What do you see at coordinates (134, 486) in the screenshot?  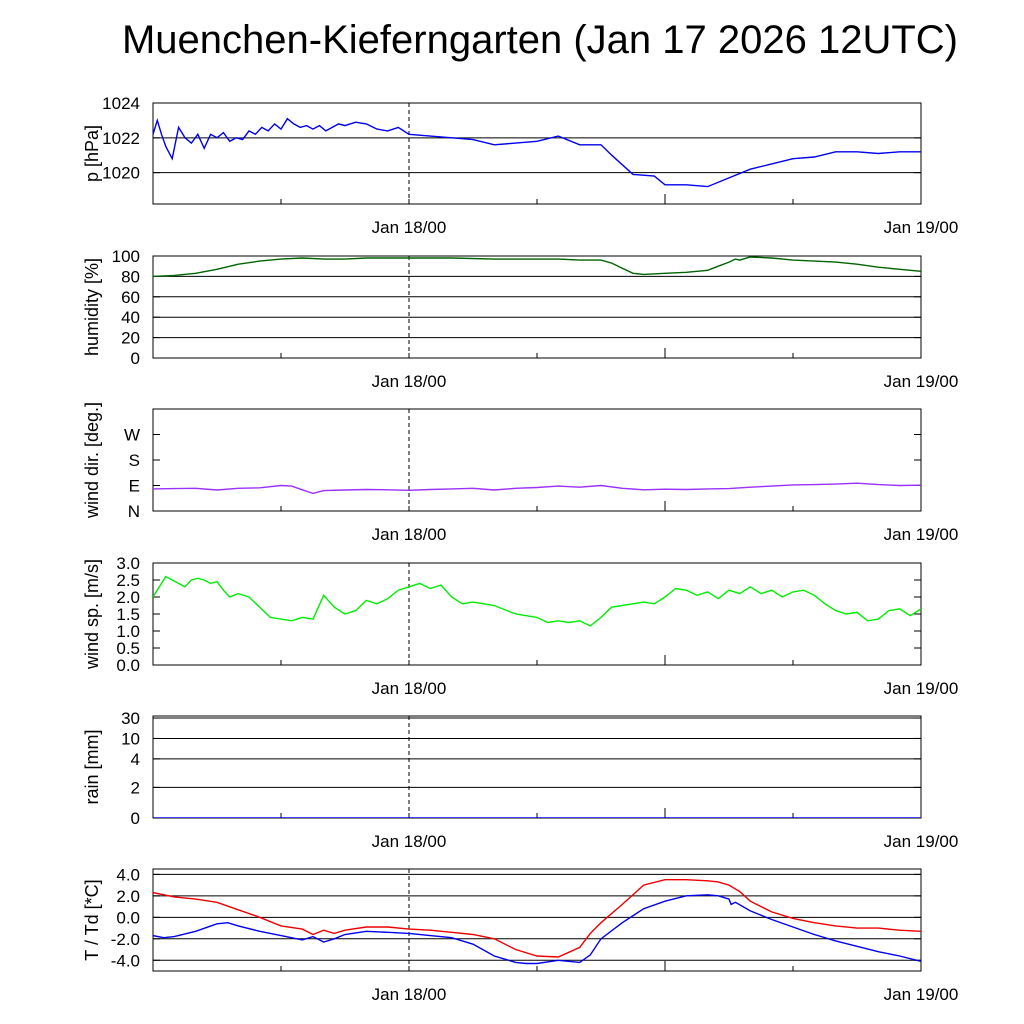 I see `y-tick-label: E` at bounding box center [134, 486].